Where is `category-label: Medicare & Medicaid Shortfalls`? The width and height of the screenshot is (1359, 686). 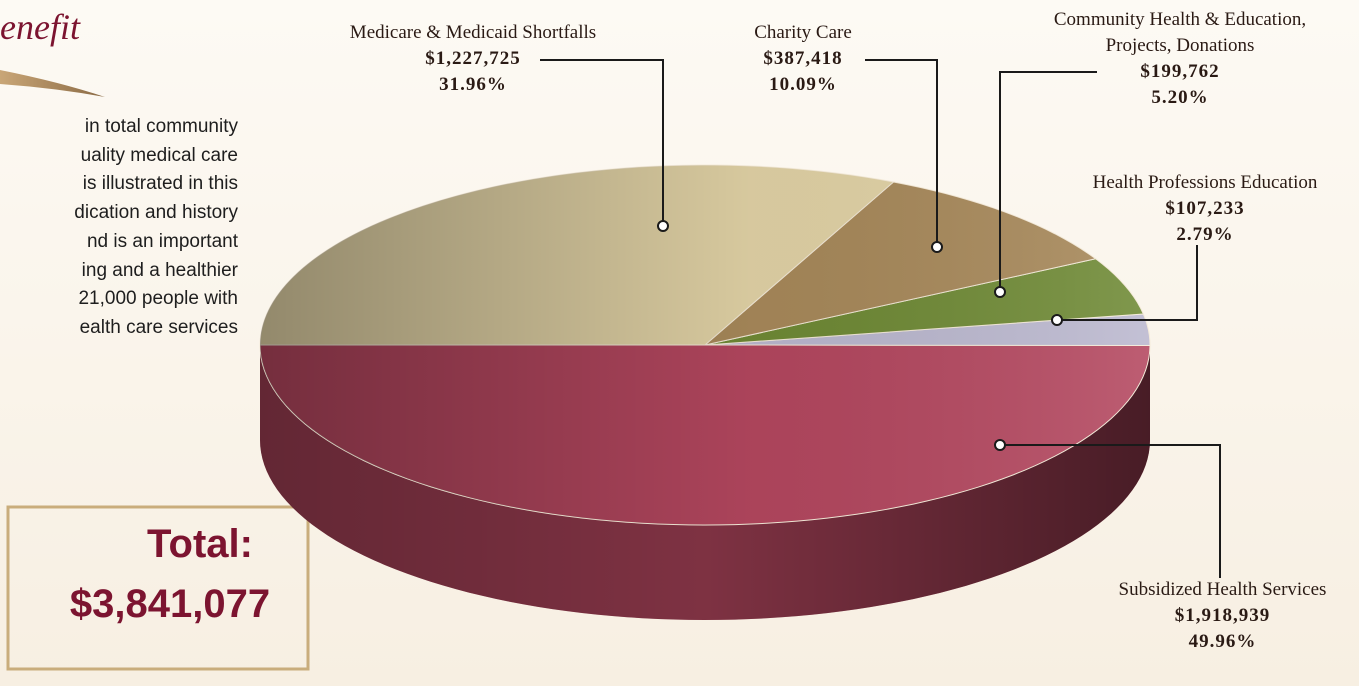
category-label: Medicare & Medicaid Shortfalls is located at coordinates (473, 32).